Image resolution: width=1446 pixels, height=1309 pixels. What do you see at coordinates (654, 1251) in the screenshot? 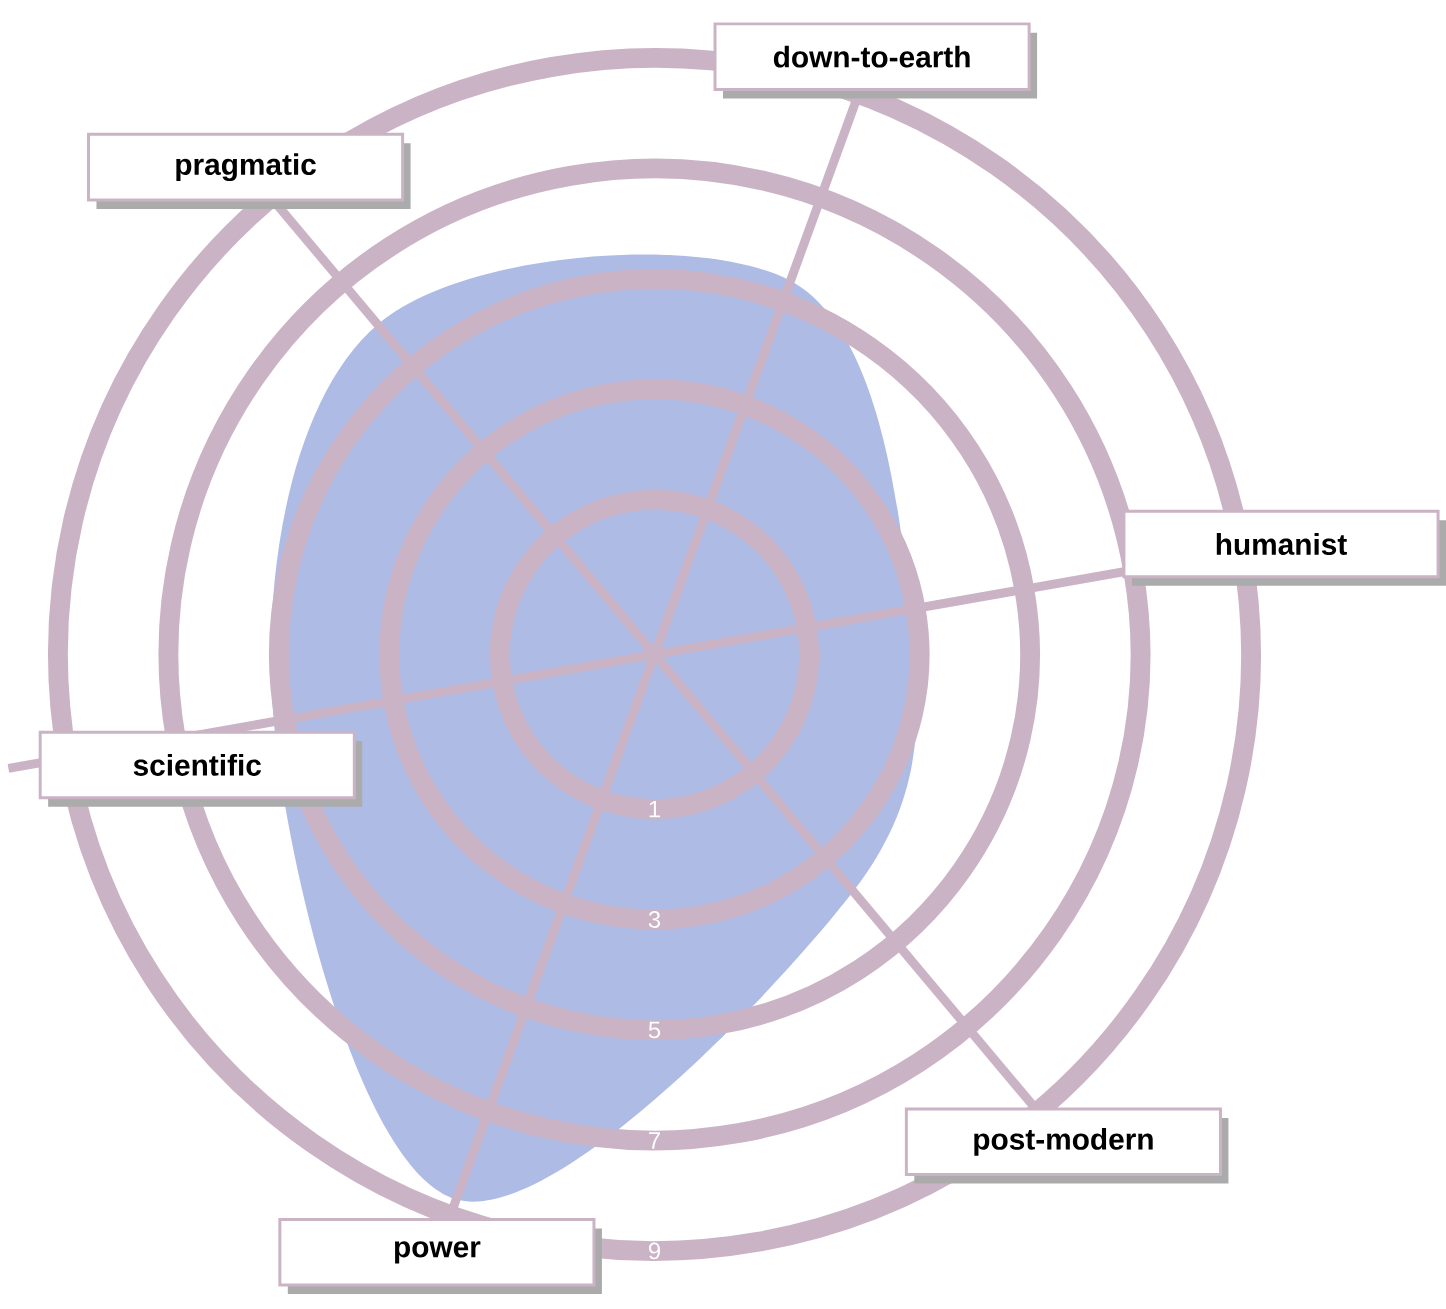
I see `y-tick-label: 9` at bounding box center [654, 1251].